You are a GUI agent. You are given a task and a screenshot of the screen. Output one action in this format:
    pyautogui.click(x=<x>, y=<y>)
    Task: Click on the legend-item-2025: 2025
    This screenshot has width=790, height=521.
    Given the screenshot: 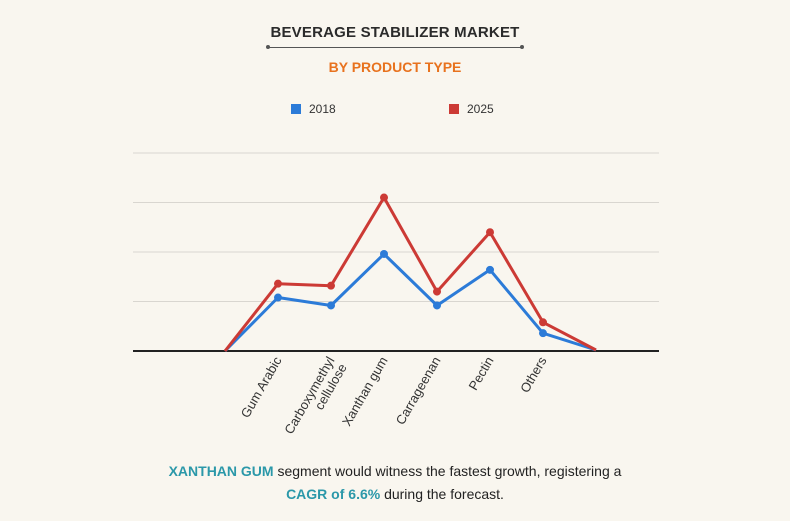 What is the action you would take?
    pyautogui.click(x=471, y=109)
    